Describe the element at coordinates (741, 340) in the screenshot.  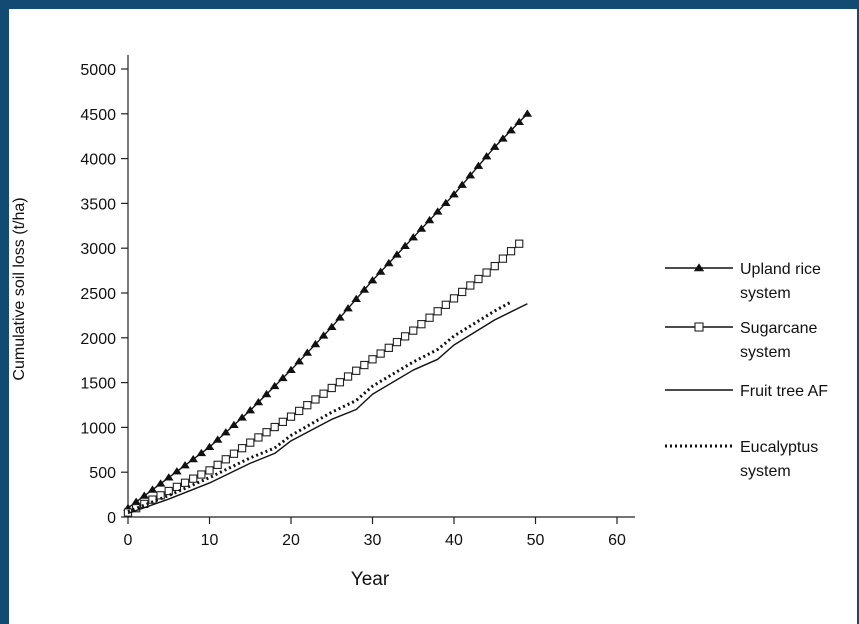
I see `legend-entry-1: Sugarcane system` at that location.